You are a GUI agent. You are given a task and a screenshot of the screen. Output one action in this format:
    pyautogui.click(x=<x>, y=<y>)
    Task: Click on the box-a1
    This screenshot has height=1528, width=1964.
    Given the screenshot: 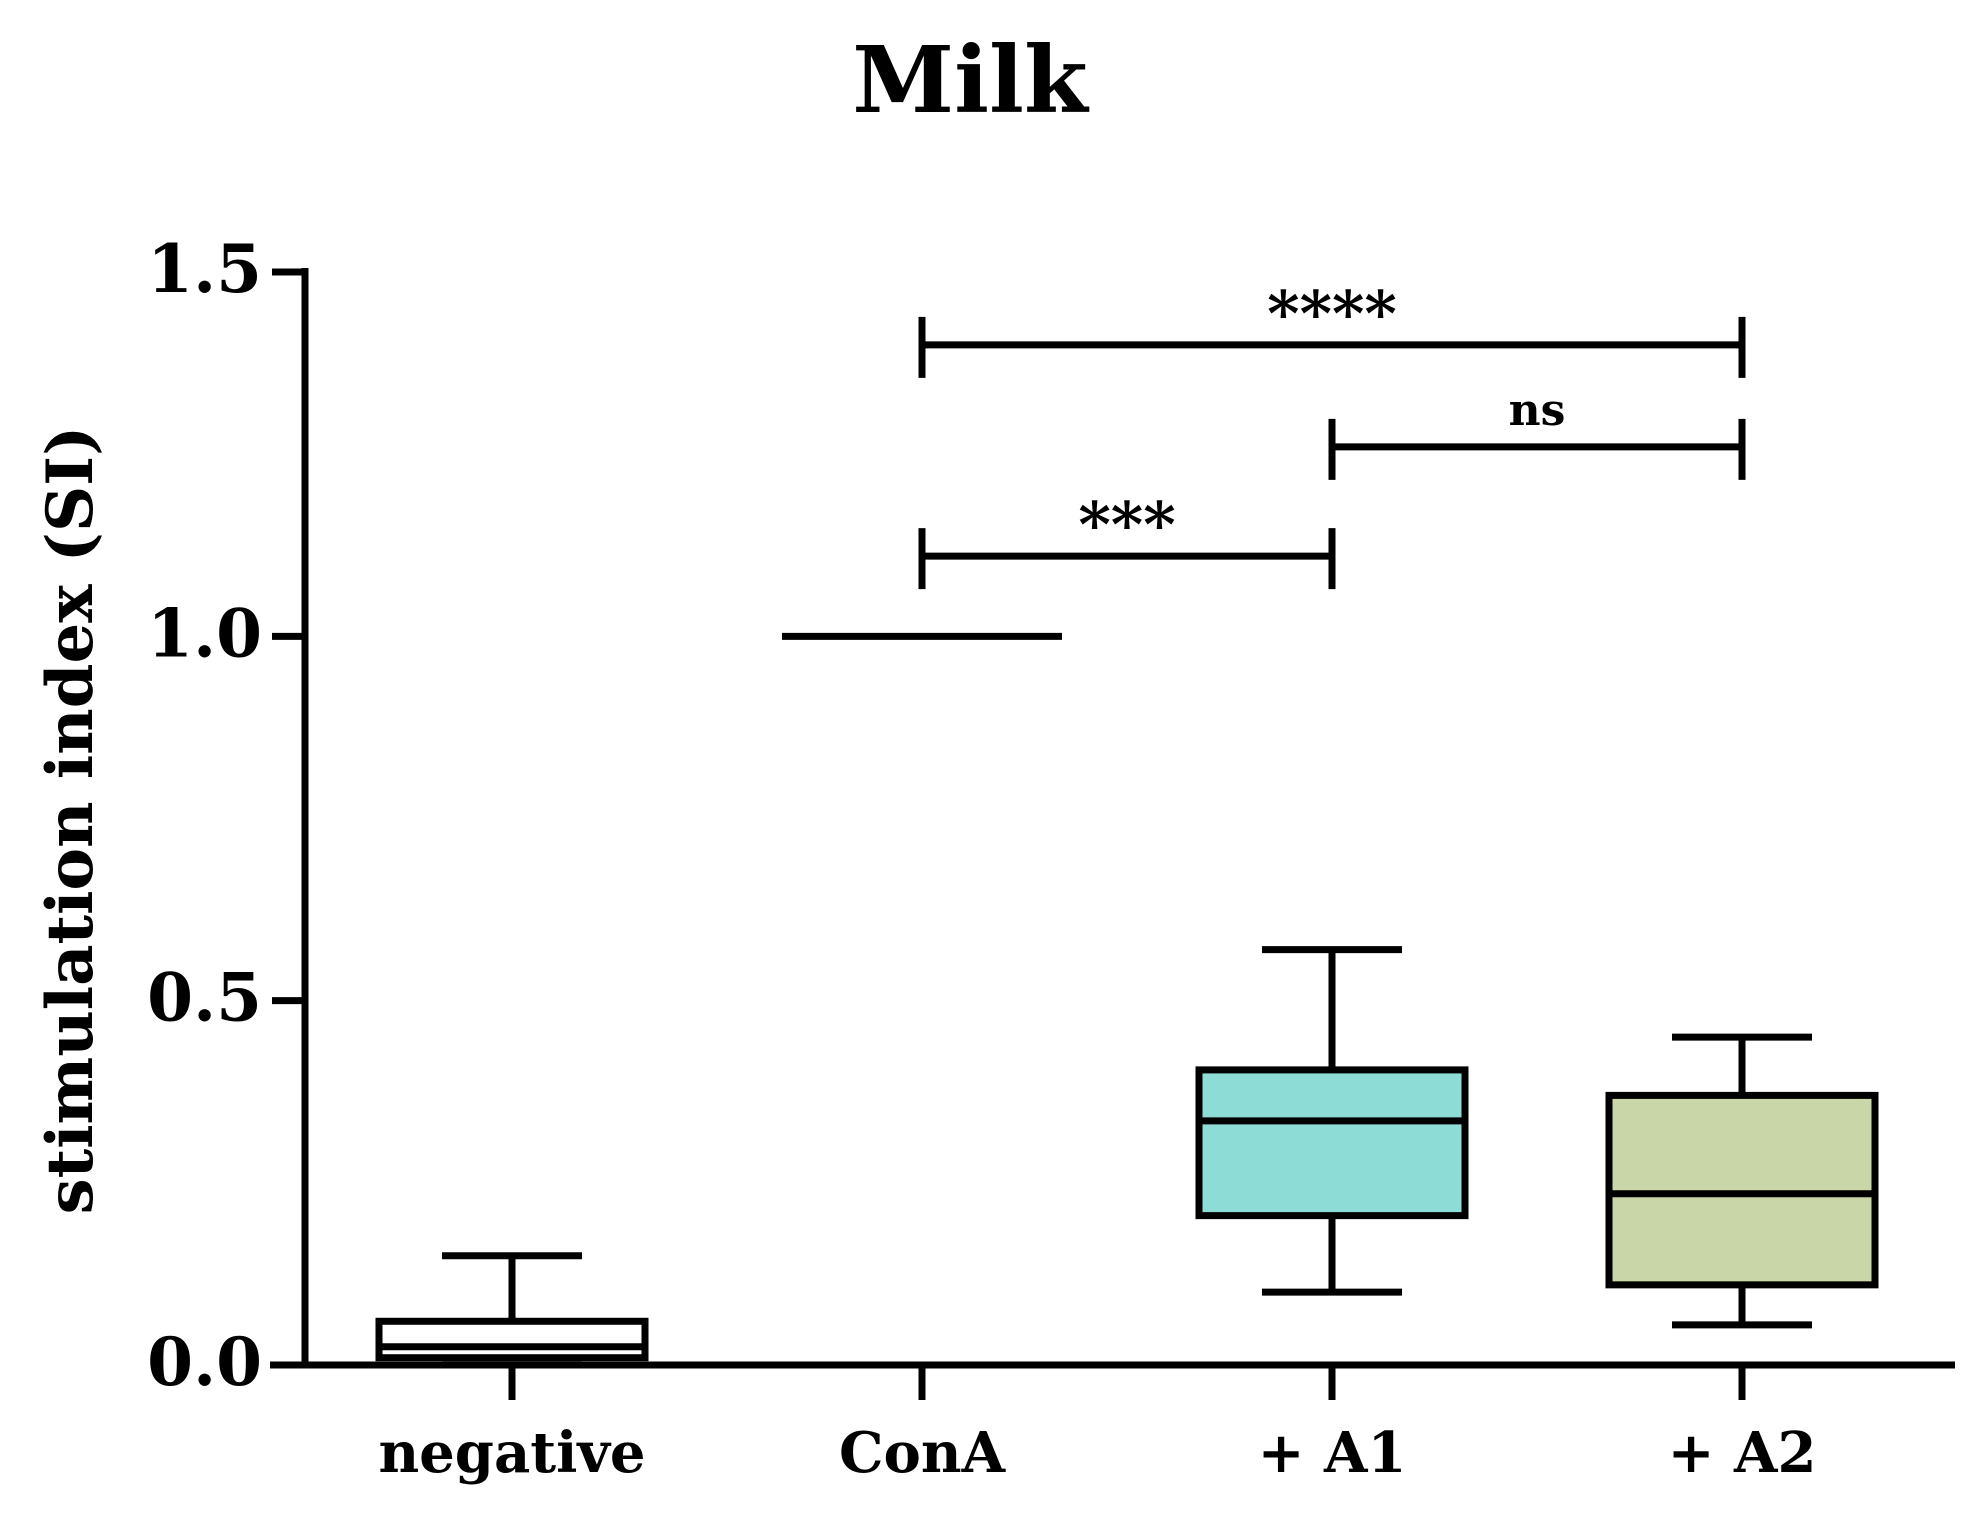 What is the action you would take?
    pyautogui.click(x=1332, y=1121)
    